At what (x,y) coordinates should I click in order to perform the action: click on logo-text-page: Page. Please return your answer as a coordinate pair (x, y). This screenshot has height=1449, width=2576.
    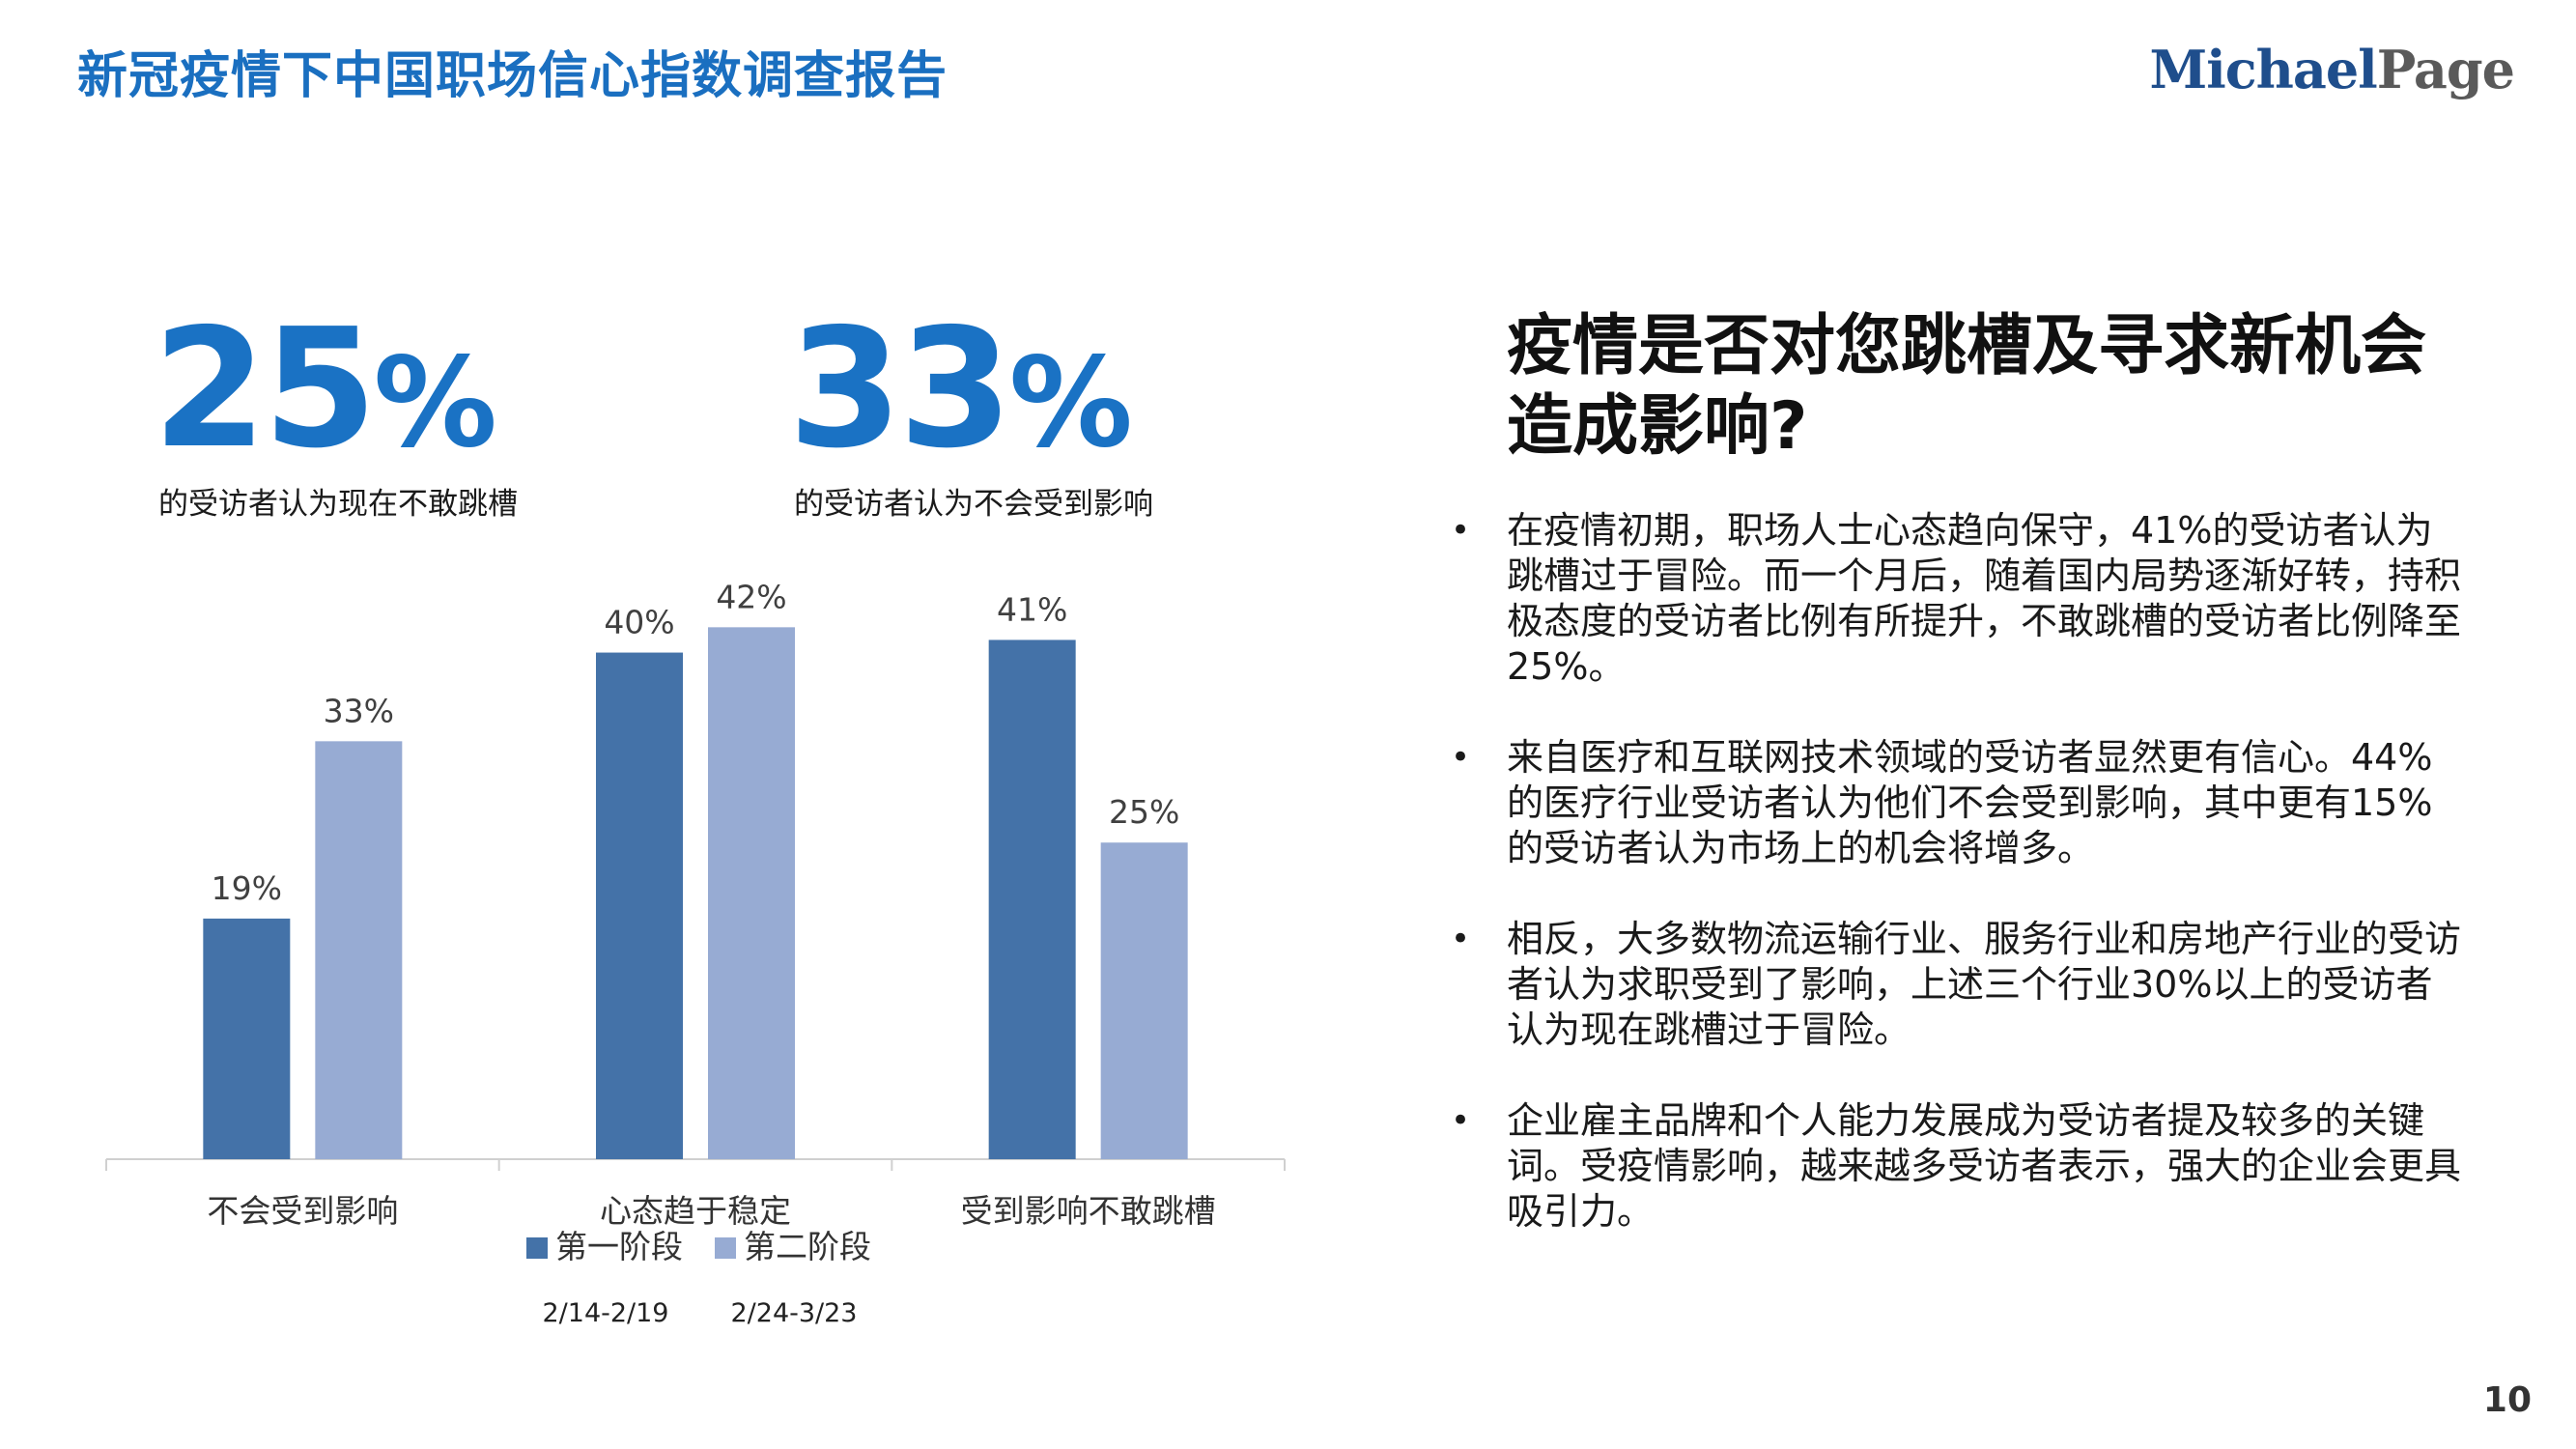
    Looking at the image, I should click on (2445, 69).